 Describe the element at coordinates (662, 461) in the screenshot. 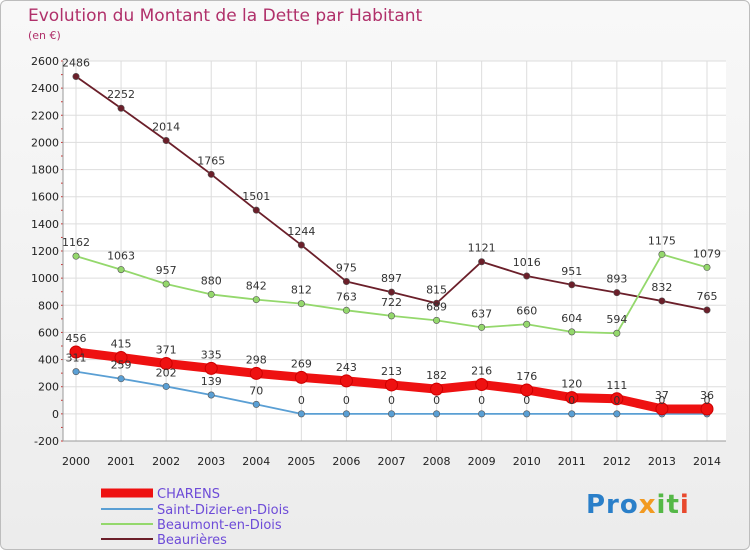

I see `x-tick-label: 2013` at that location.